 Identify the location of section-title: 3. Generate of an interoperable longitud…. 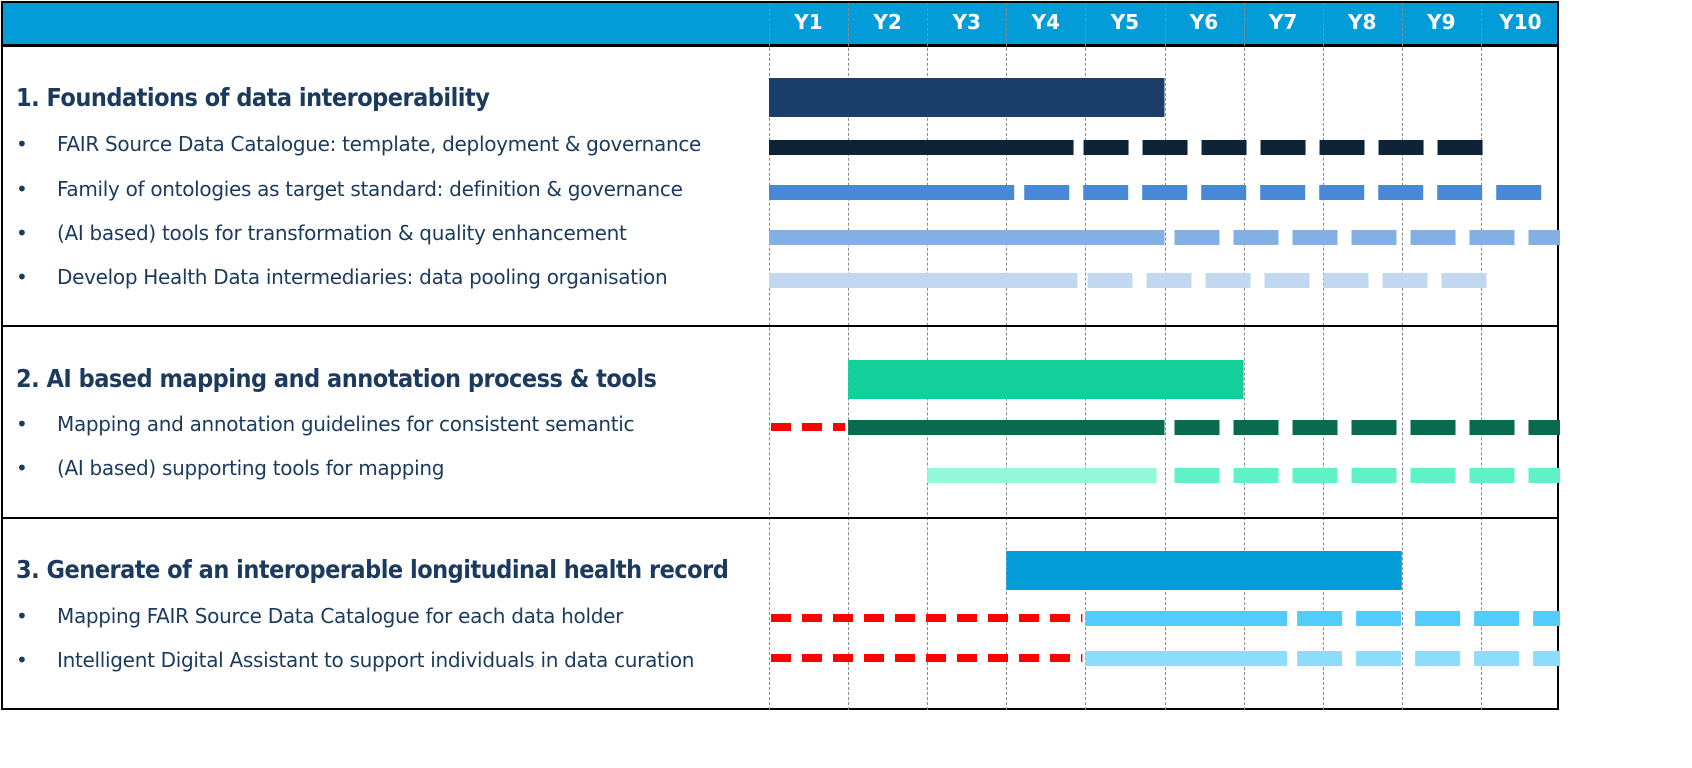
(372, 569).